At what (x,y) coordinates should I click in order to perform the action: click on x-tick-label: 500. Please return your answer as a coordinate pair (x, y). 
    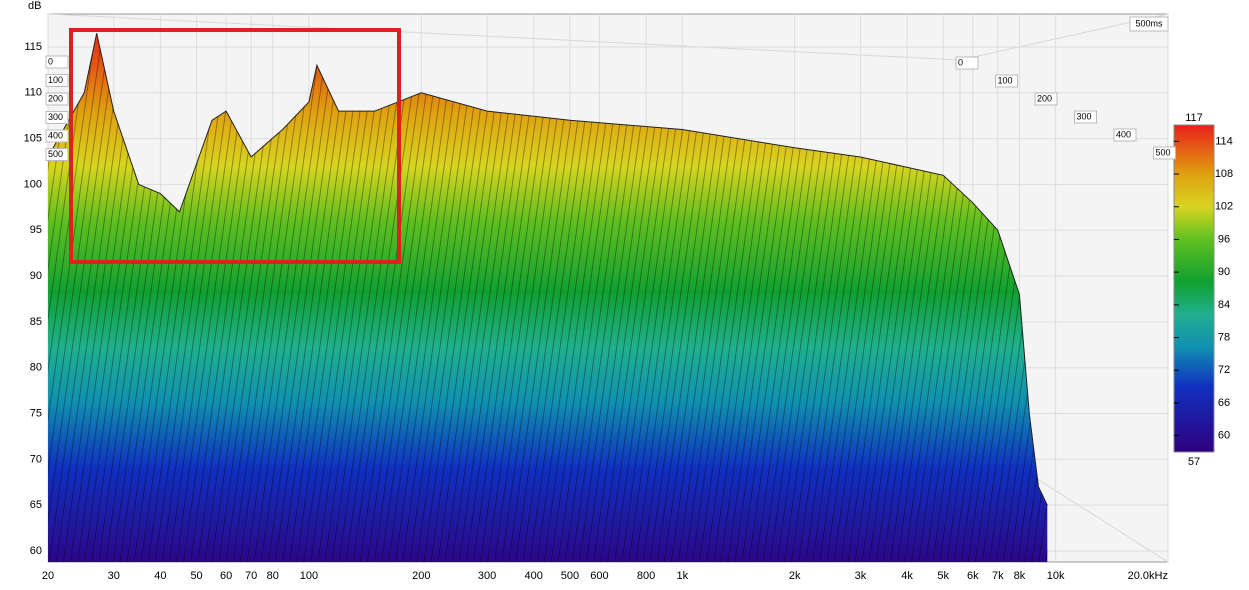
    Looking at the image, I should click on (570, 576).